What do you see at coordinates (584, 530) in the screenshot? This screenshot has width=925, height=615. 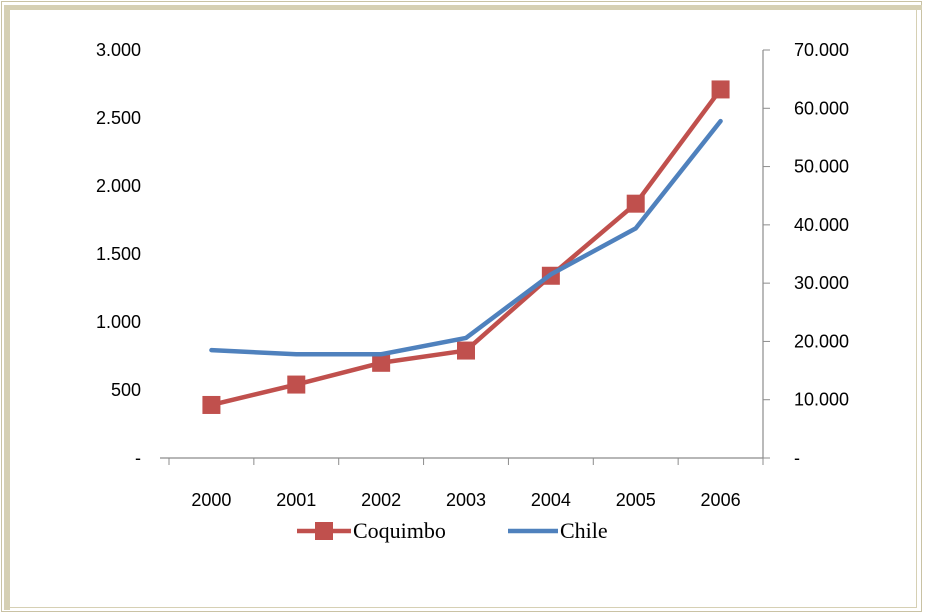 I see `legend-label-chile: Chile` at bounding box center [584, 530].